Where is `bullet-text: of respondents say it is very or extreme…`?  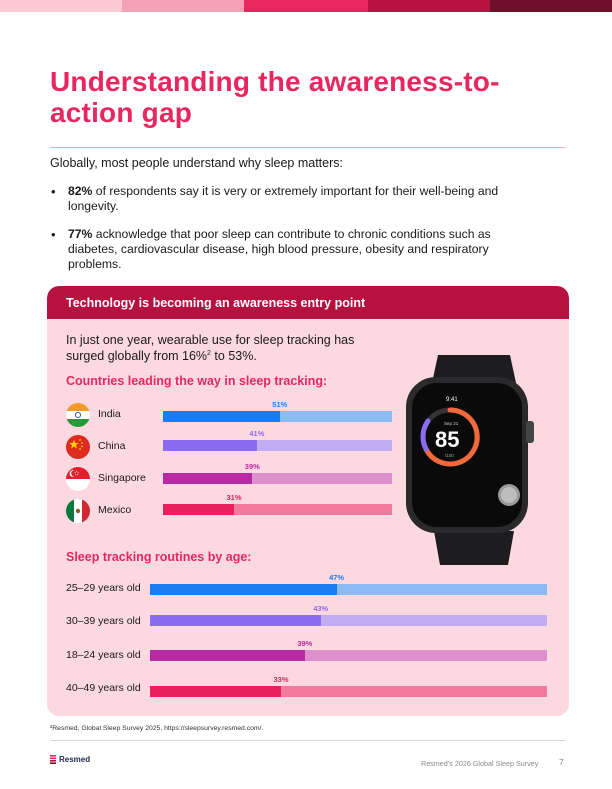 bullet-text: of respondents say it is very or extreme… is located at coordinates (283, 198).